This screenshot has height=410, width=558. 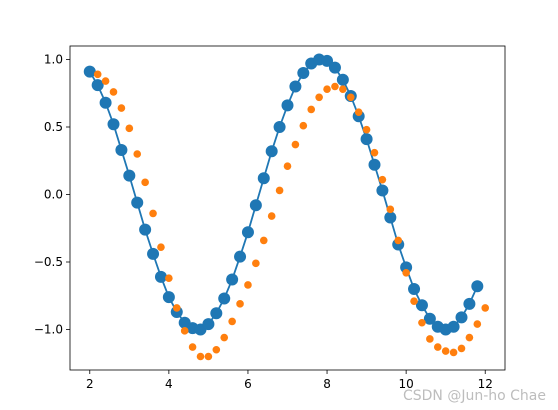 What do you see at coordinates (327, 384) in the screenshot?
I see `x-tick-label: 8` at bounding box center [327, 384].